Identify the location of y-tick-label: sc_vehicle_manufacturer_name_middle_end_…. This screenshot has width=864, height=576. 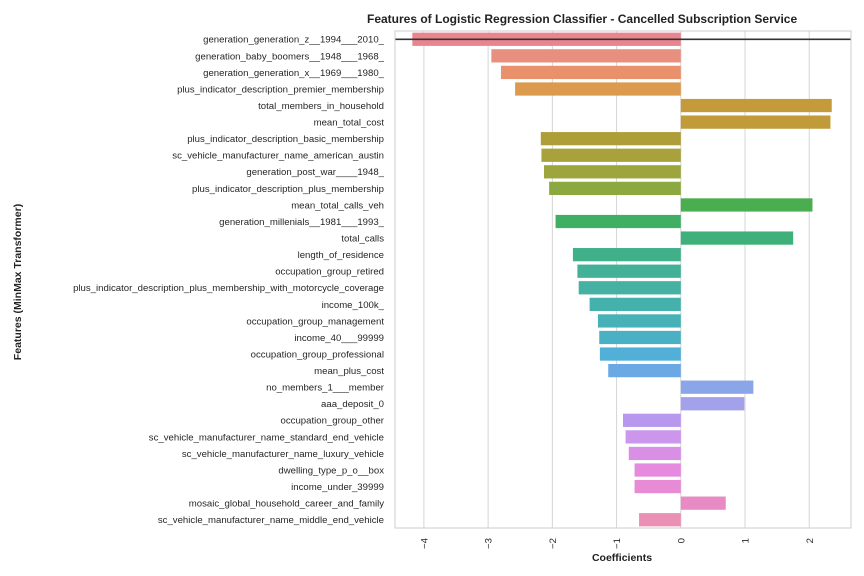
(271, 520).